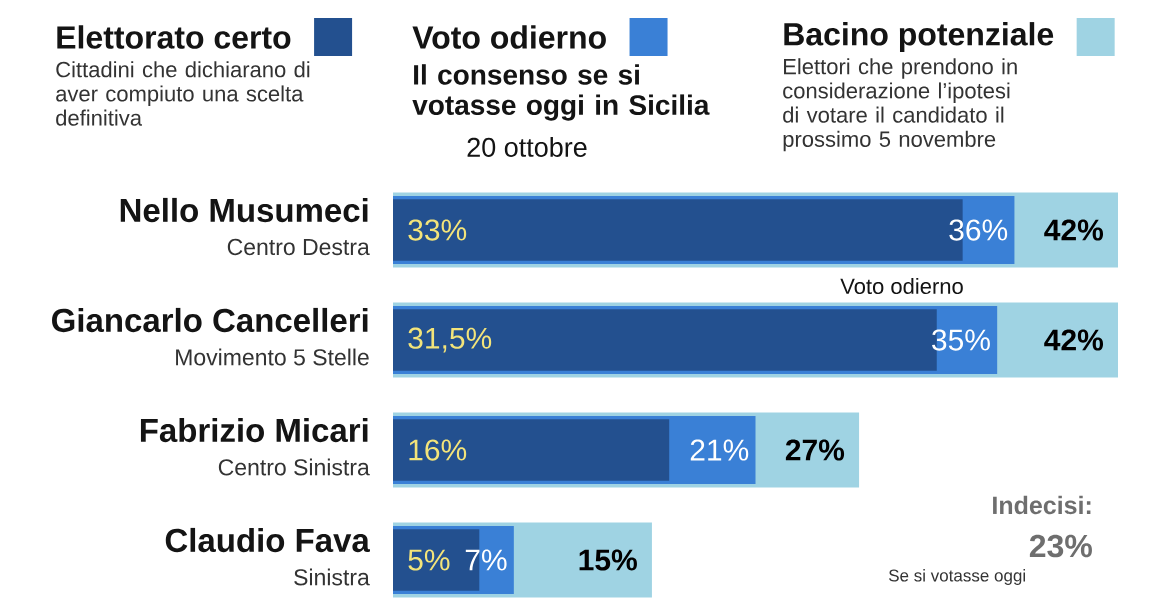 The image size is (1164, 610). Describe the element at coordinates (267, 540) in the screenshot. I see `y-tick-label: Claudio Fava` at that location.